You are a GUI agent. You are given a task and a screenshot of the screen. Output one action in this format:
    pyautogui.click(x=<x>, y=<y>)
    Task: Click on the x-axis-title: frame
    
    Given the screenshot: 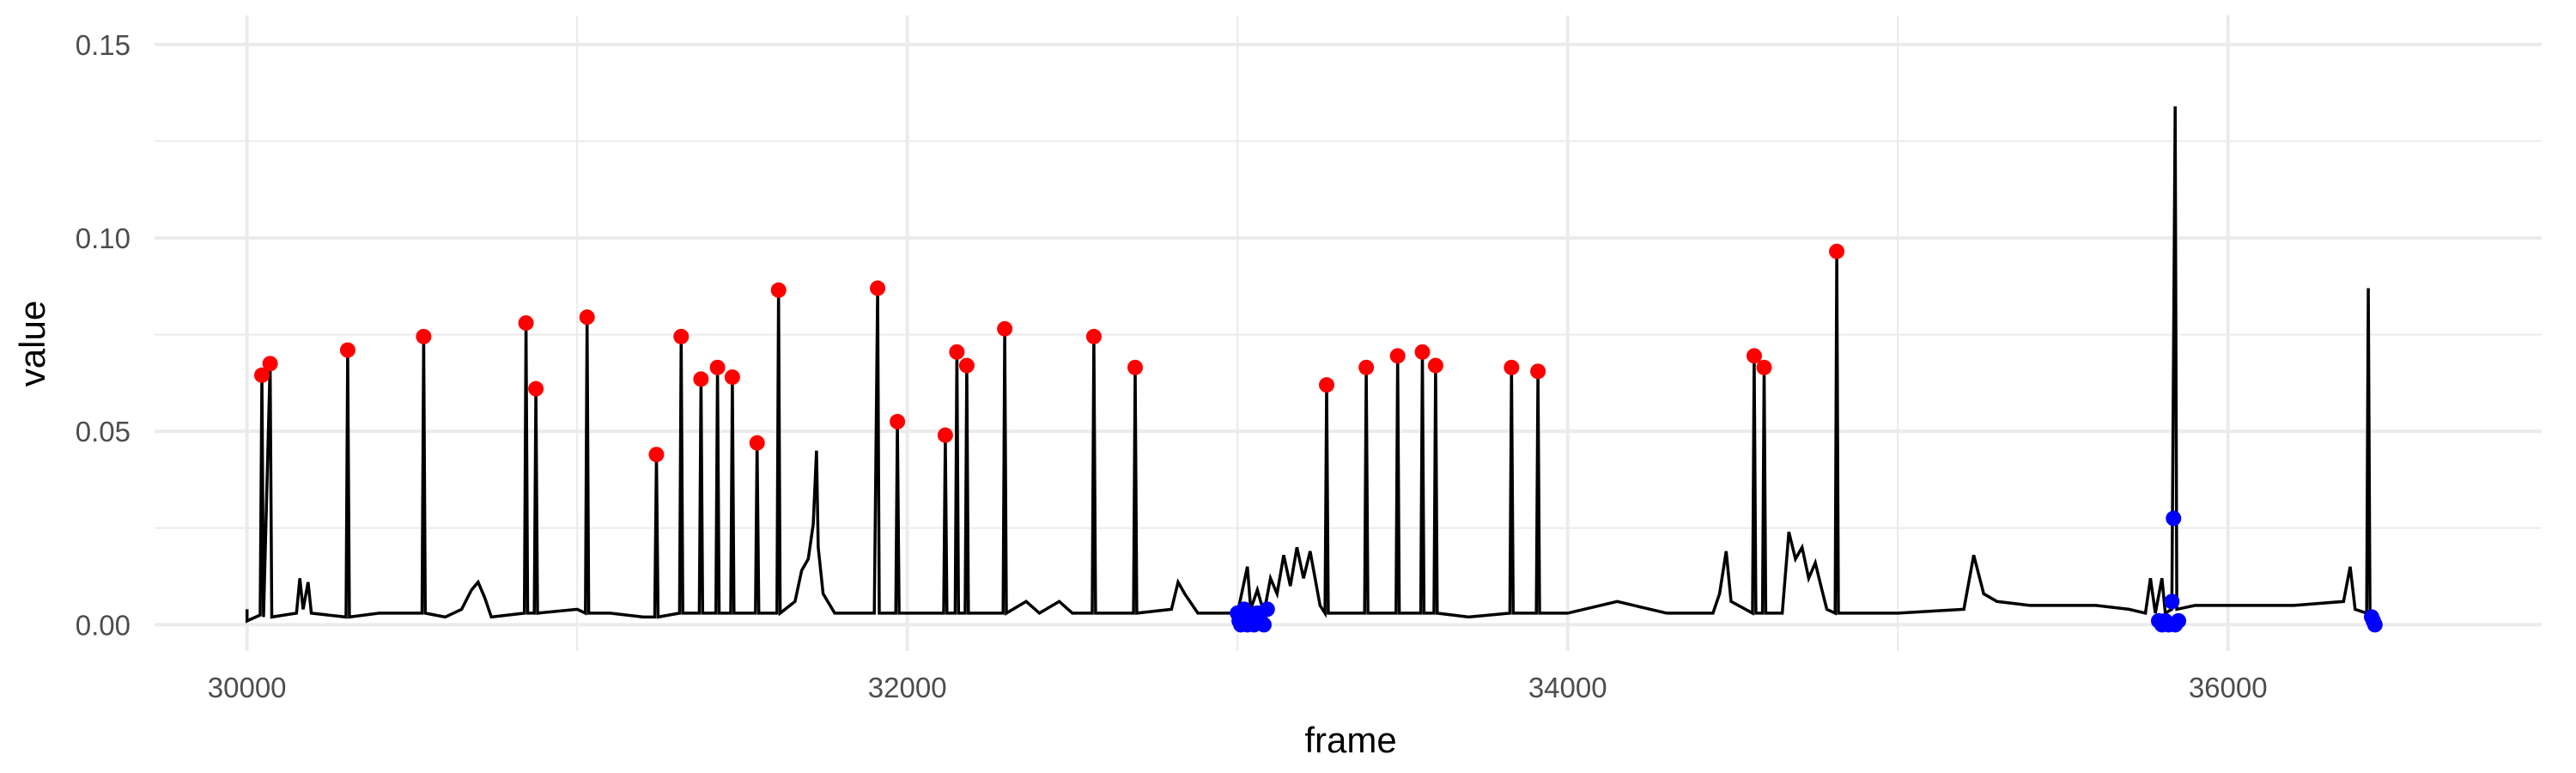 What is the action you would take?
    pyautogui.click(x=1350, y=740)
    